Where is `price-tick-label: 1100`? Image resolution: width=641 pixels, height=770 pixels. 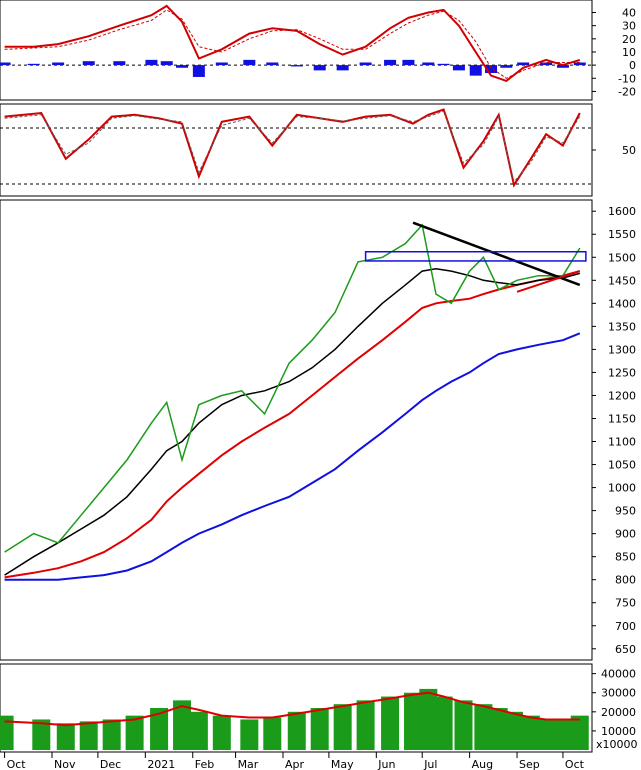
price-tick-label: 1100 is located at coordinates (622, 442).